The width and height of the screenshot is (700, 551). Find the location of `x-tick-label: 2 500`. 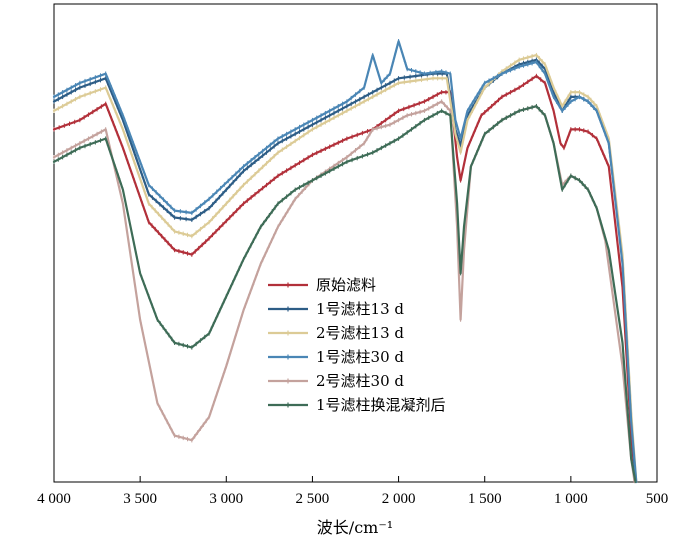

x-tick-label: 2 500 is located at coordinates (313, 499).